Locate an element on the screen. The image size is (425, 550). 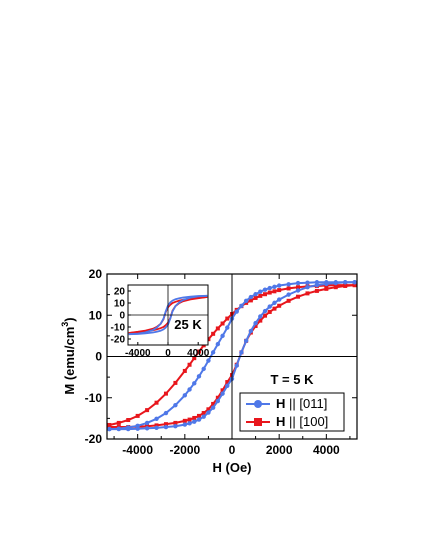
legend-entry-100: H || [100] is located at coordinates (287, 421).